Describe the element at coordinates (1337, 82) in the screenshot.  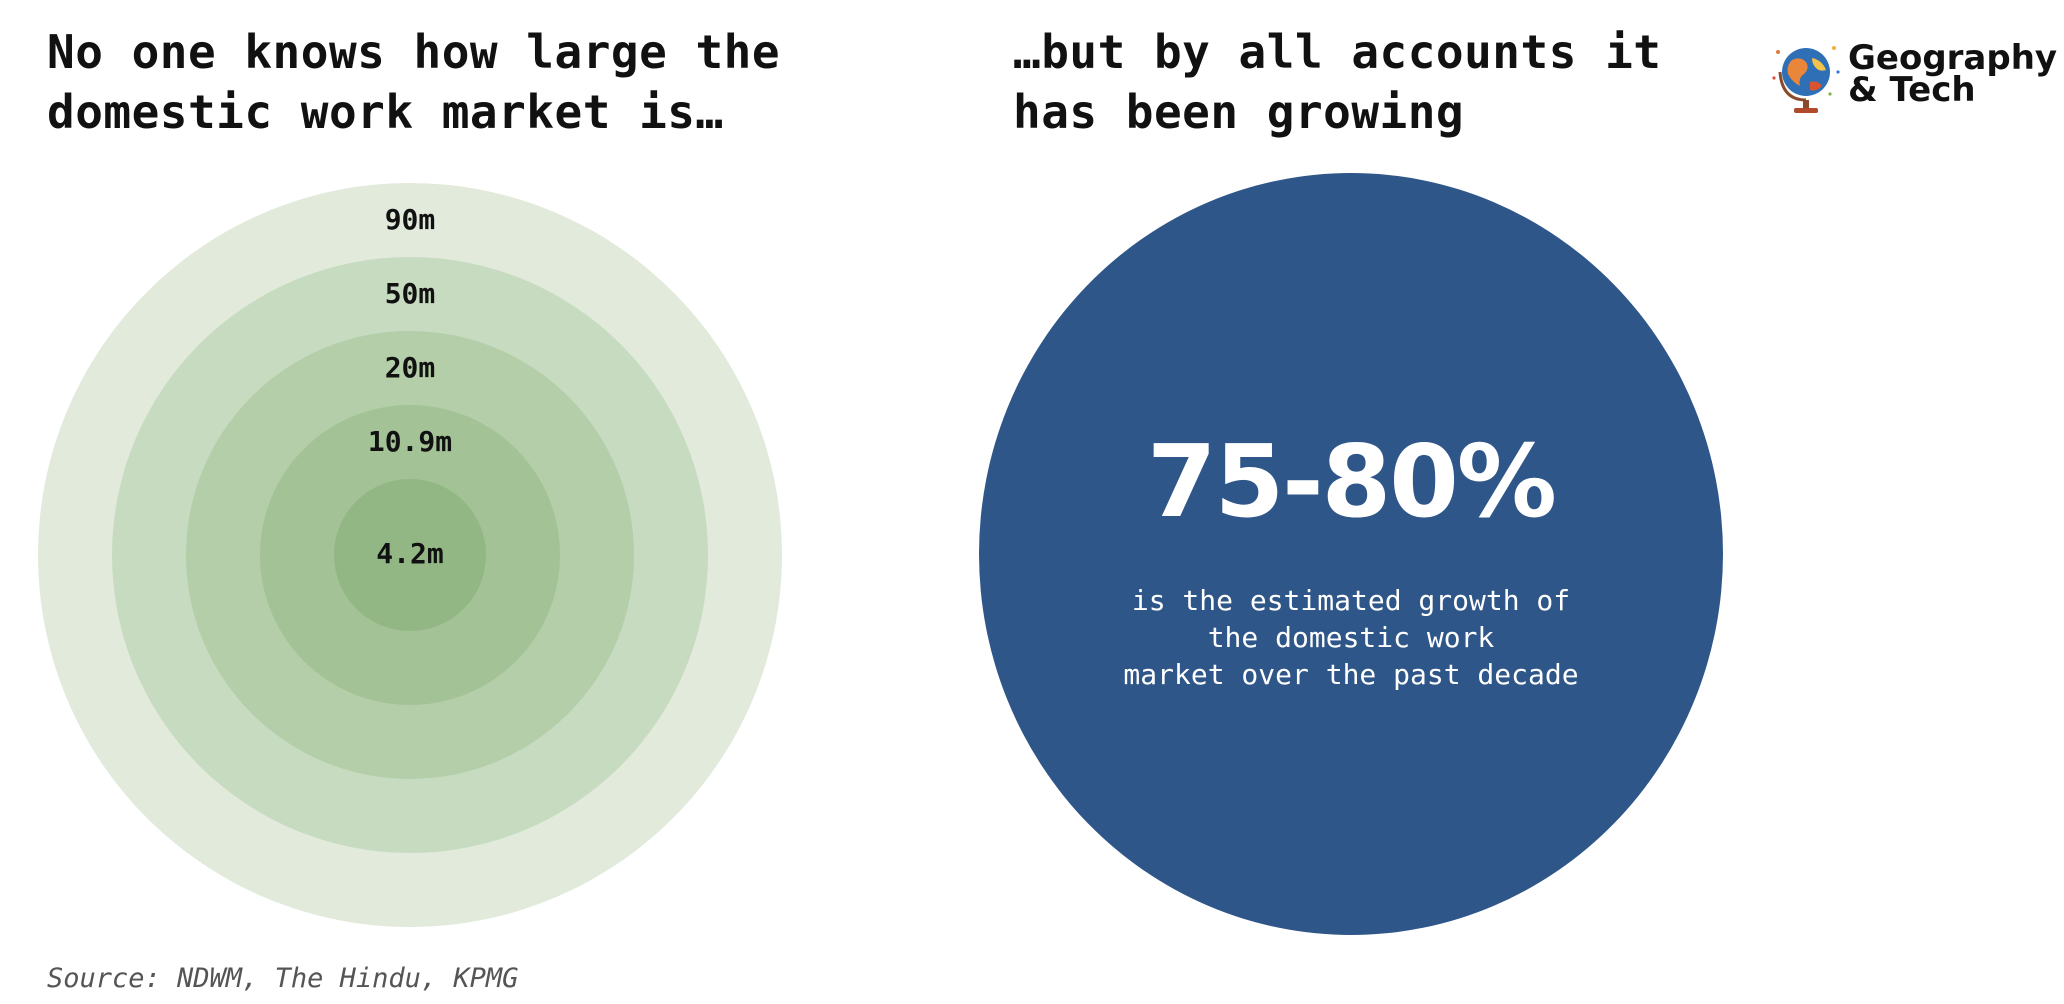
I see `right-chart-title: …but by all accounts it has been growing` at that location.